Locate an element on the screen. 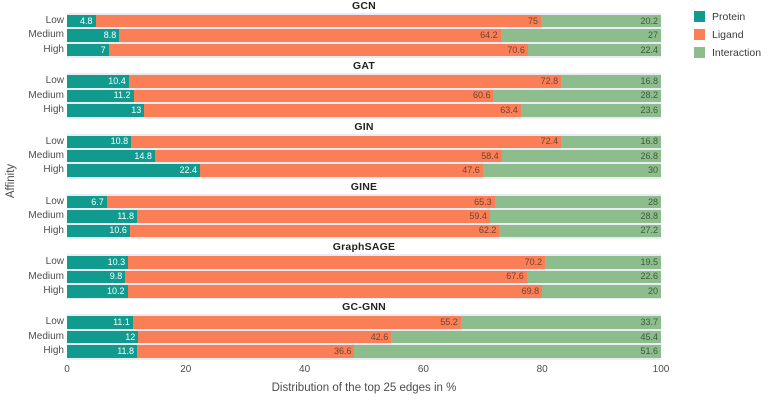  bar-row: Medium 11.8 59.4 28.8 is located at coordinates (344, 216).